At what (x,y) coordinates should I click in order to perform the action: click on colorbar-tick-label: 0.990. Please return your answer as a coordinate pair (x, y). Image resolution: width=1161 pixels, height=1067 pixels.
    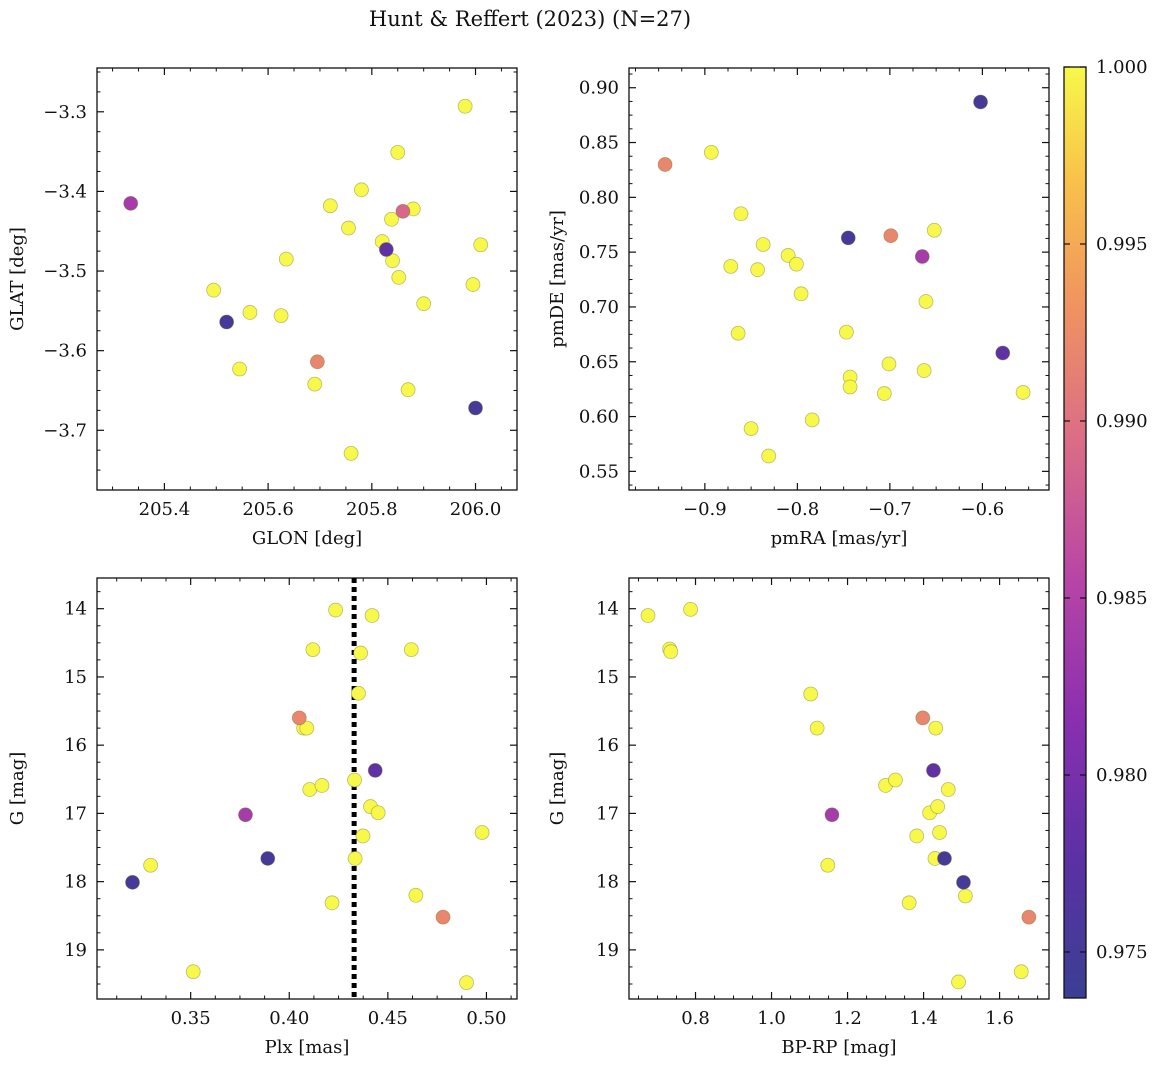
    Looking at the image, I should click on (1122, 421).